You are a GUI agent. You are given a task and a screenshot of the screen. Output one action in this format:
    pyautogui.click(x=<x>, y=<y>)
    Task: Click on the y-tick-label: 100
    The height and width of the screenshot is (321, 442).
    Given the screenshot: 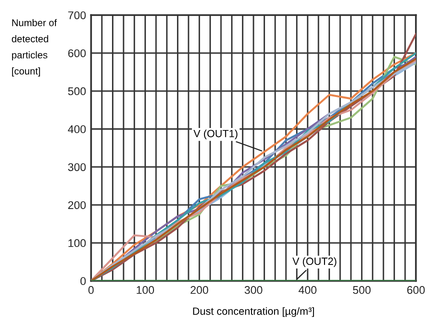 What is the action you would take?
    pyautogui.click(x=77, y=243)
    